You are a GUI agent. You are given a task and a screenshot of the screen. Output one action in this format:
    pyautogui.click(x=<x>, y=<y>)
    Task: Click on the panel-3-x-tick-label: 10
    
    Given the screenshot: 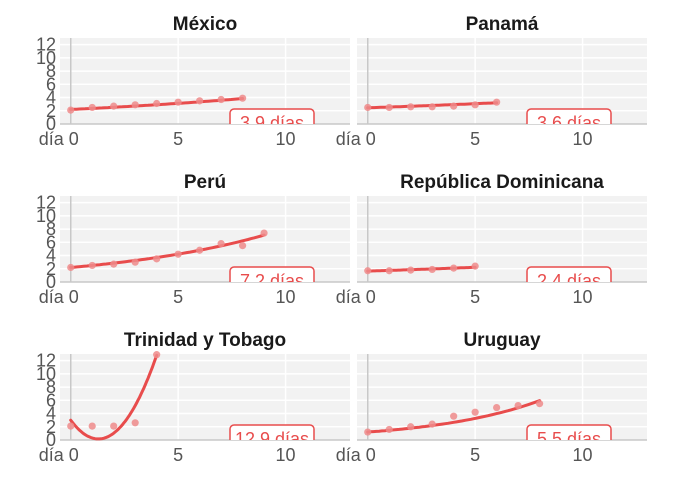 What is the action you would take?
    pyautogui.click(x=286, y=297)
    